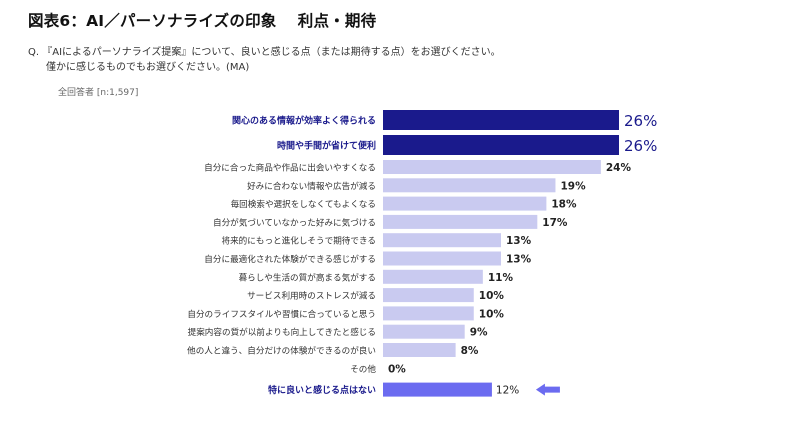  What do you see at coordinates (507, 391) in the screenshot?
I see `value-label: 12%` at bounding box center [507, 391].